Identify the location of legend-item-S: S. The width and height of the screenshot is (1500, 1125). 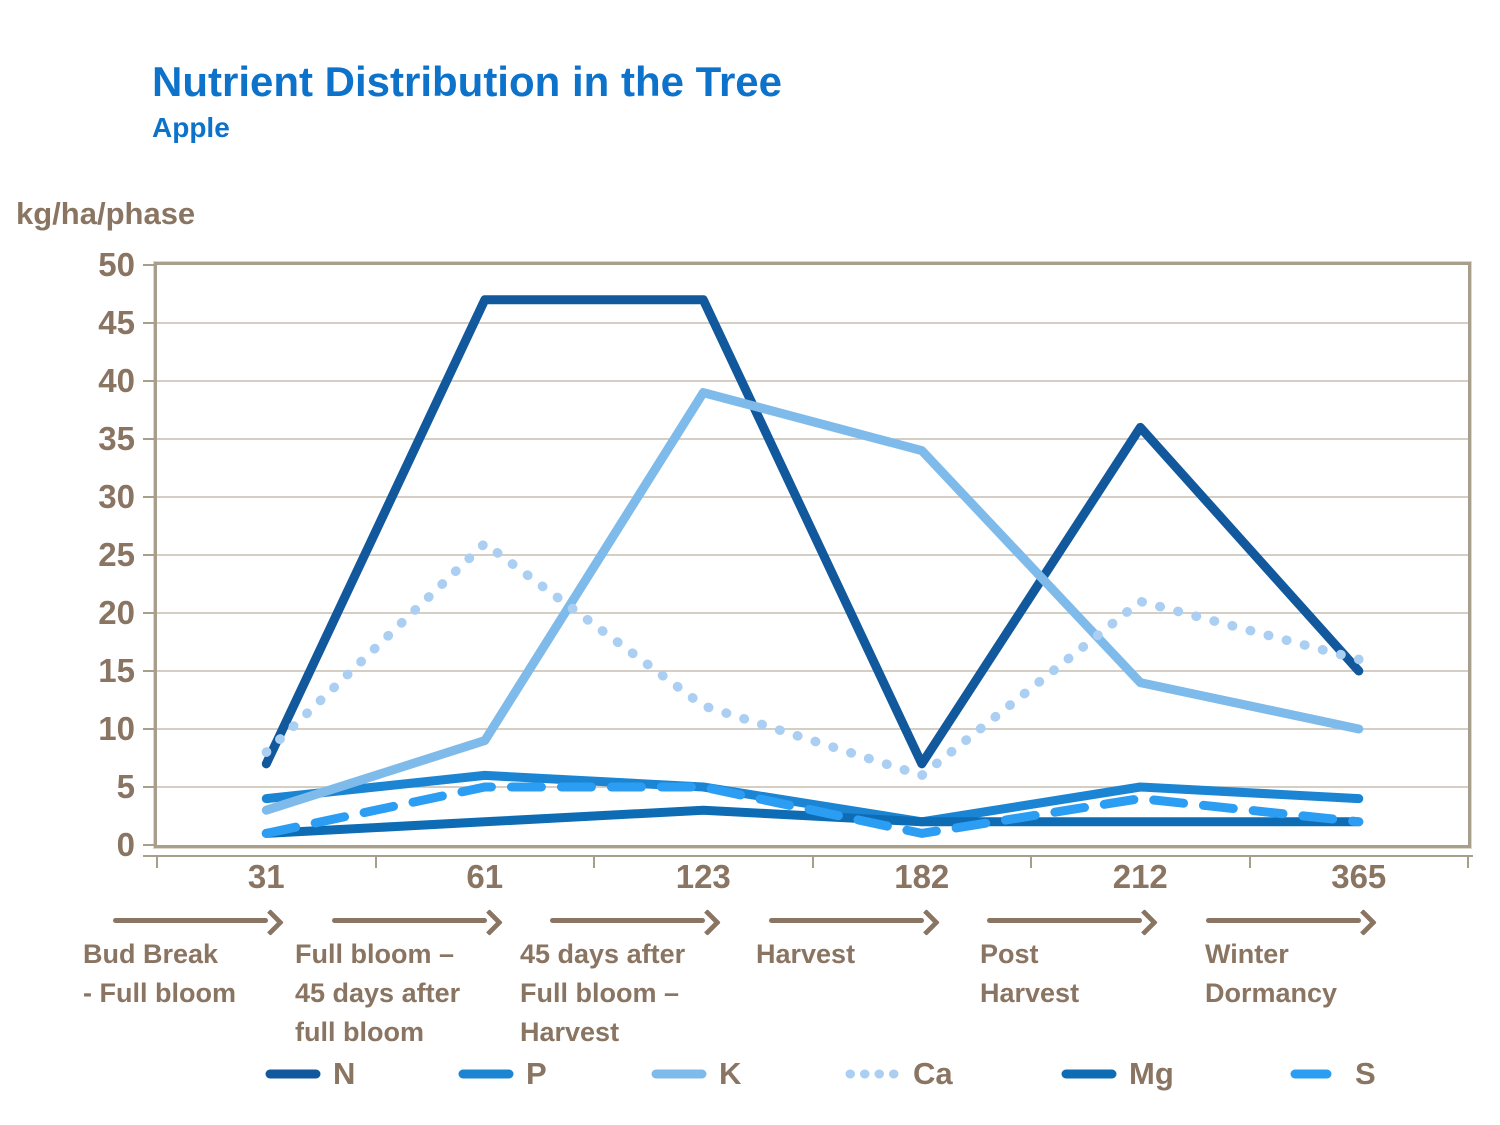
(1331, 1074).